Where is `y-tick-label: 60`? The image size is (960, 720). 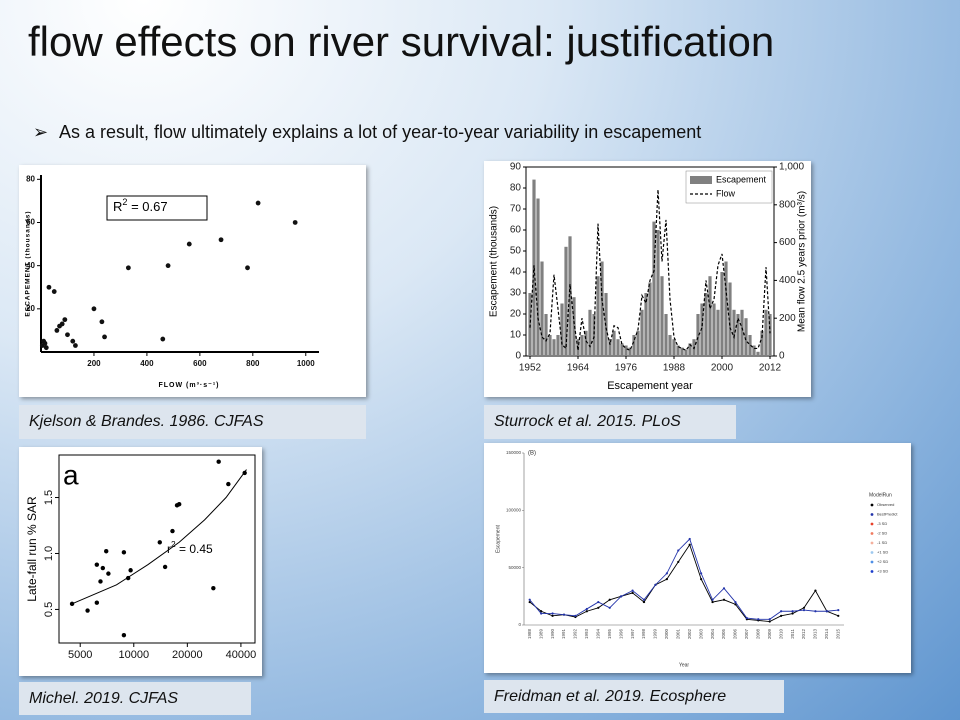 y-tick-label: 60 is located at coordinates (30, 222).